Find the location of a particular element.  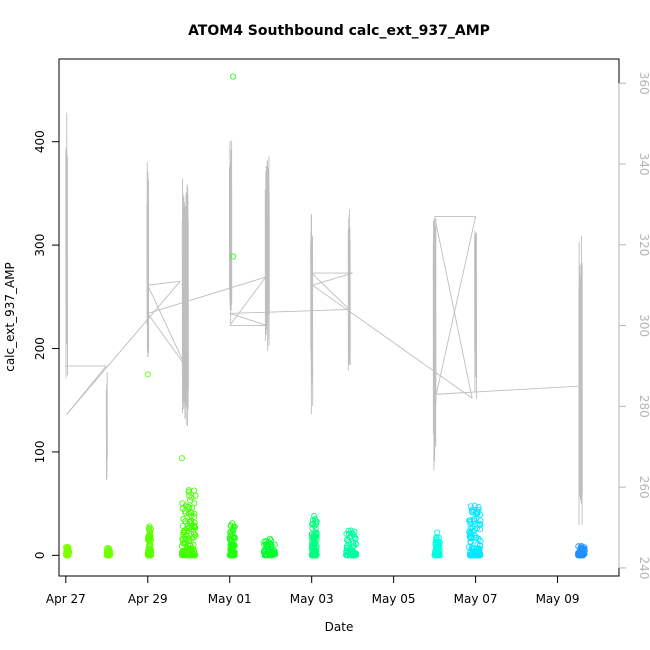

y-tick-label: 300 is located at coordinates (40, 245).